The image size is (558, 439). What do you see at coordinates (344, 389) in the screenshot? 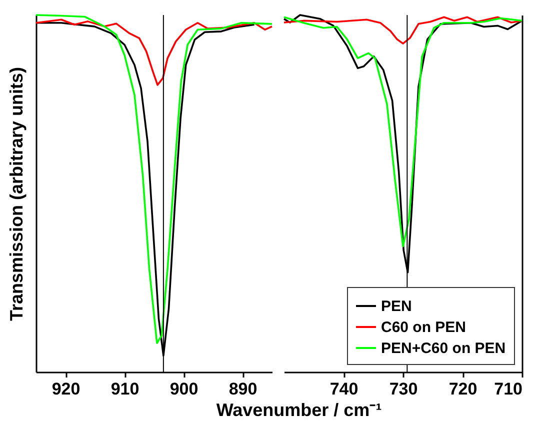
I see `x-tick-label: 740` at bounding box center [344, 389].